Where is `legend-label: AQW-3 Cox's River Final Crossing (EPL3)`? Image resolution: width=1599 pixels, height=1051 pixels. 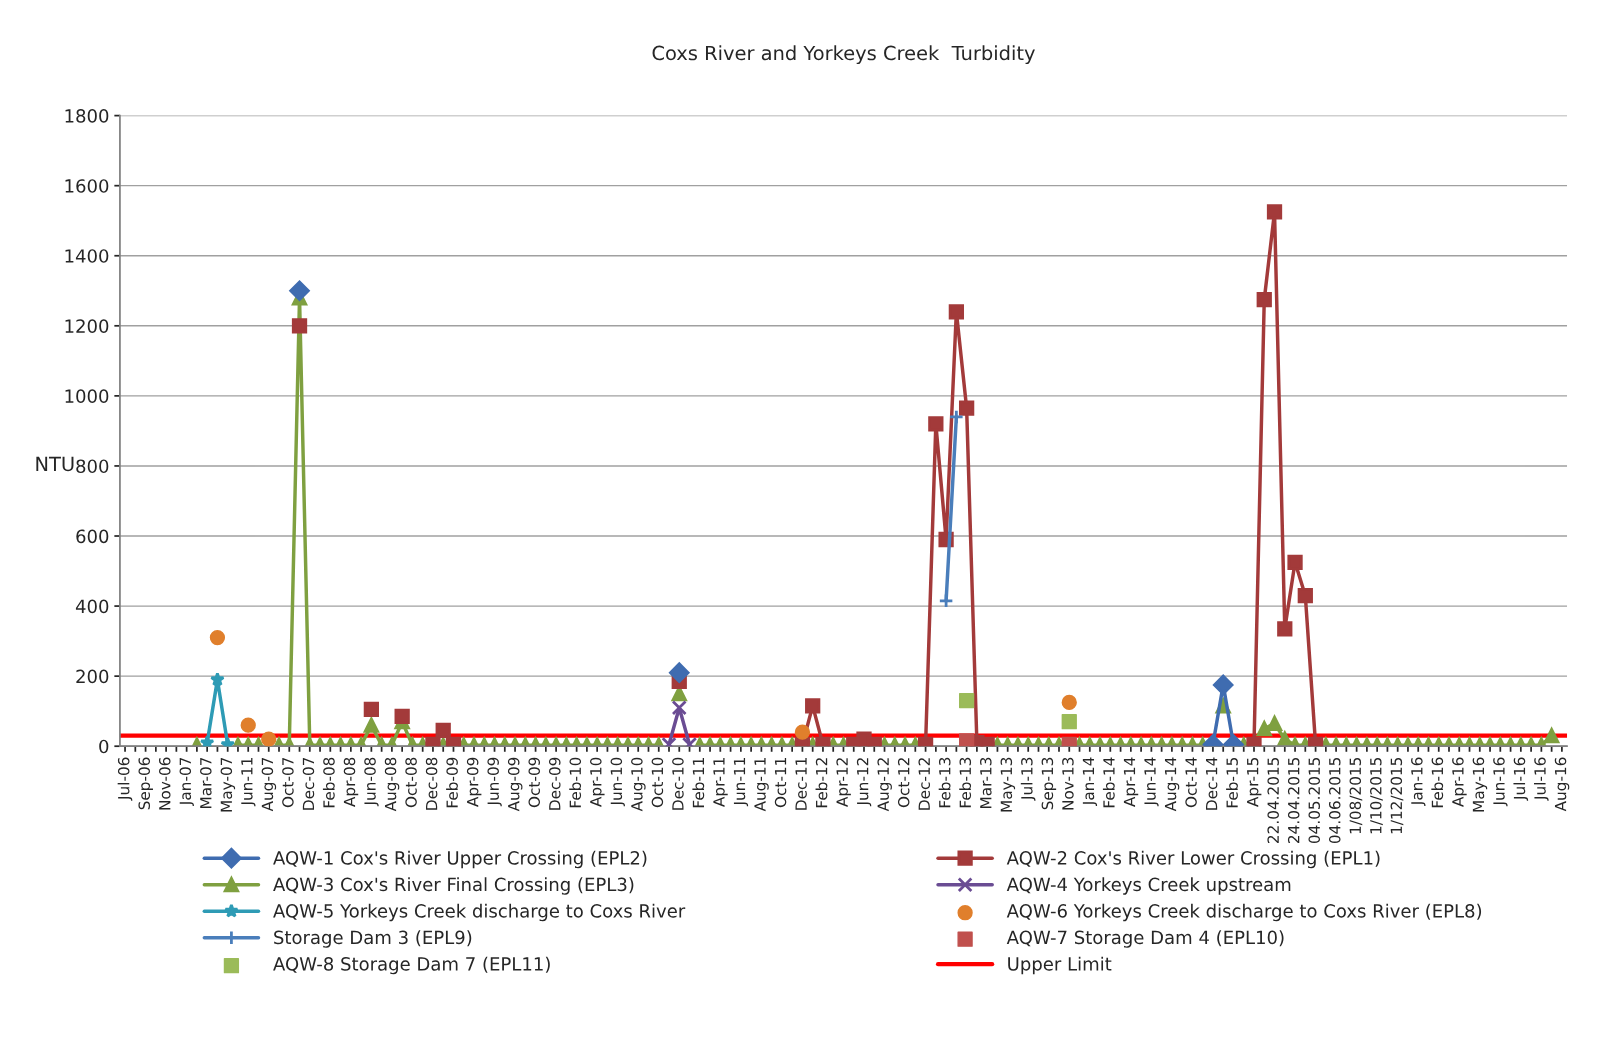 legend-label: AQW-3 Cox's River Final Crossing (EPL3) is located at coordinates (453, 886).